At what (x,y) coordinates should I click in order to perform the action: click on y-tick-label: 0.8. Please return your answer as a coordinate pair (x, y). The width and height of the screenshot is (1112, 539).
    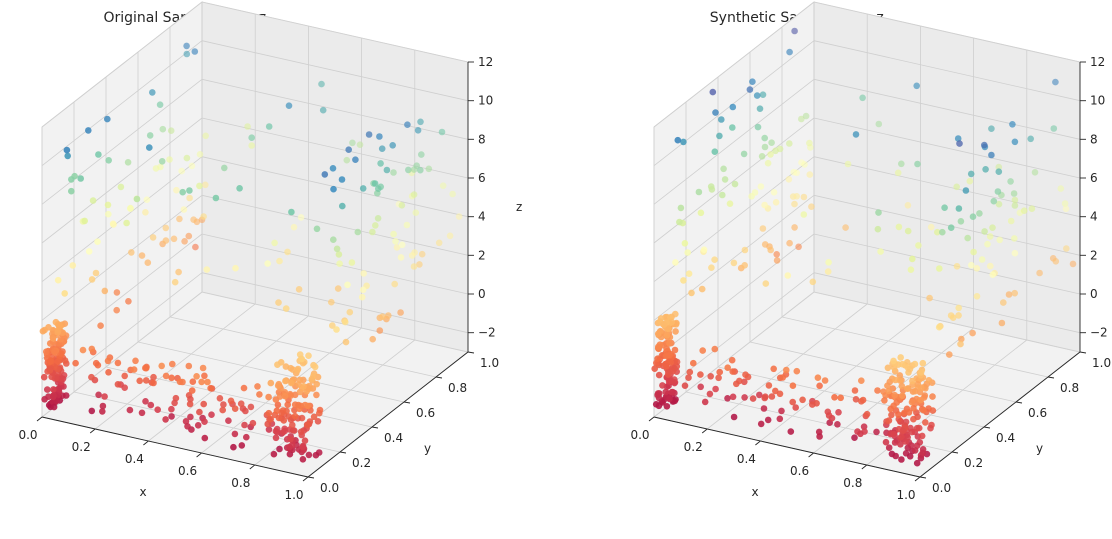
    Looking at the image, I should click on (457, 388).